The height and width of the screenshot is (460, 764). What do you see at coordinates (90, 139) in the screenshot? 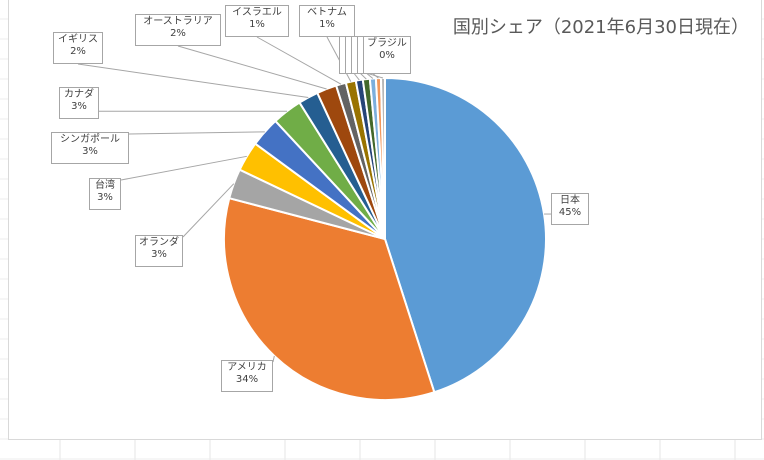
I see `data-label-category: シンガポール` at bounding box center [90, 139].